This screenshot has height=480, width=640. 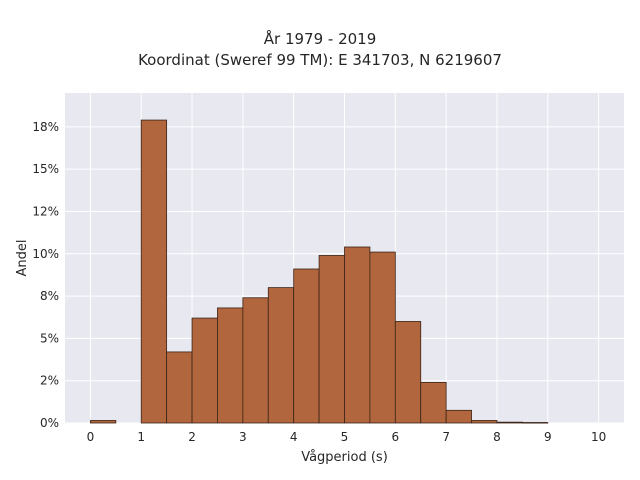 I want to click on x-axis-ticks: 0 1 2 3 4 5 6 7 8 9 10, so click(x=347, y=437).